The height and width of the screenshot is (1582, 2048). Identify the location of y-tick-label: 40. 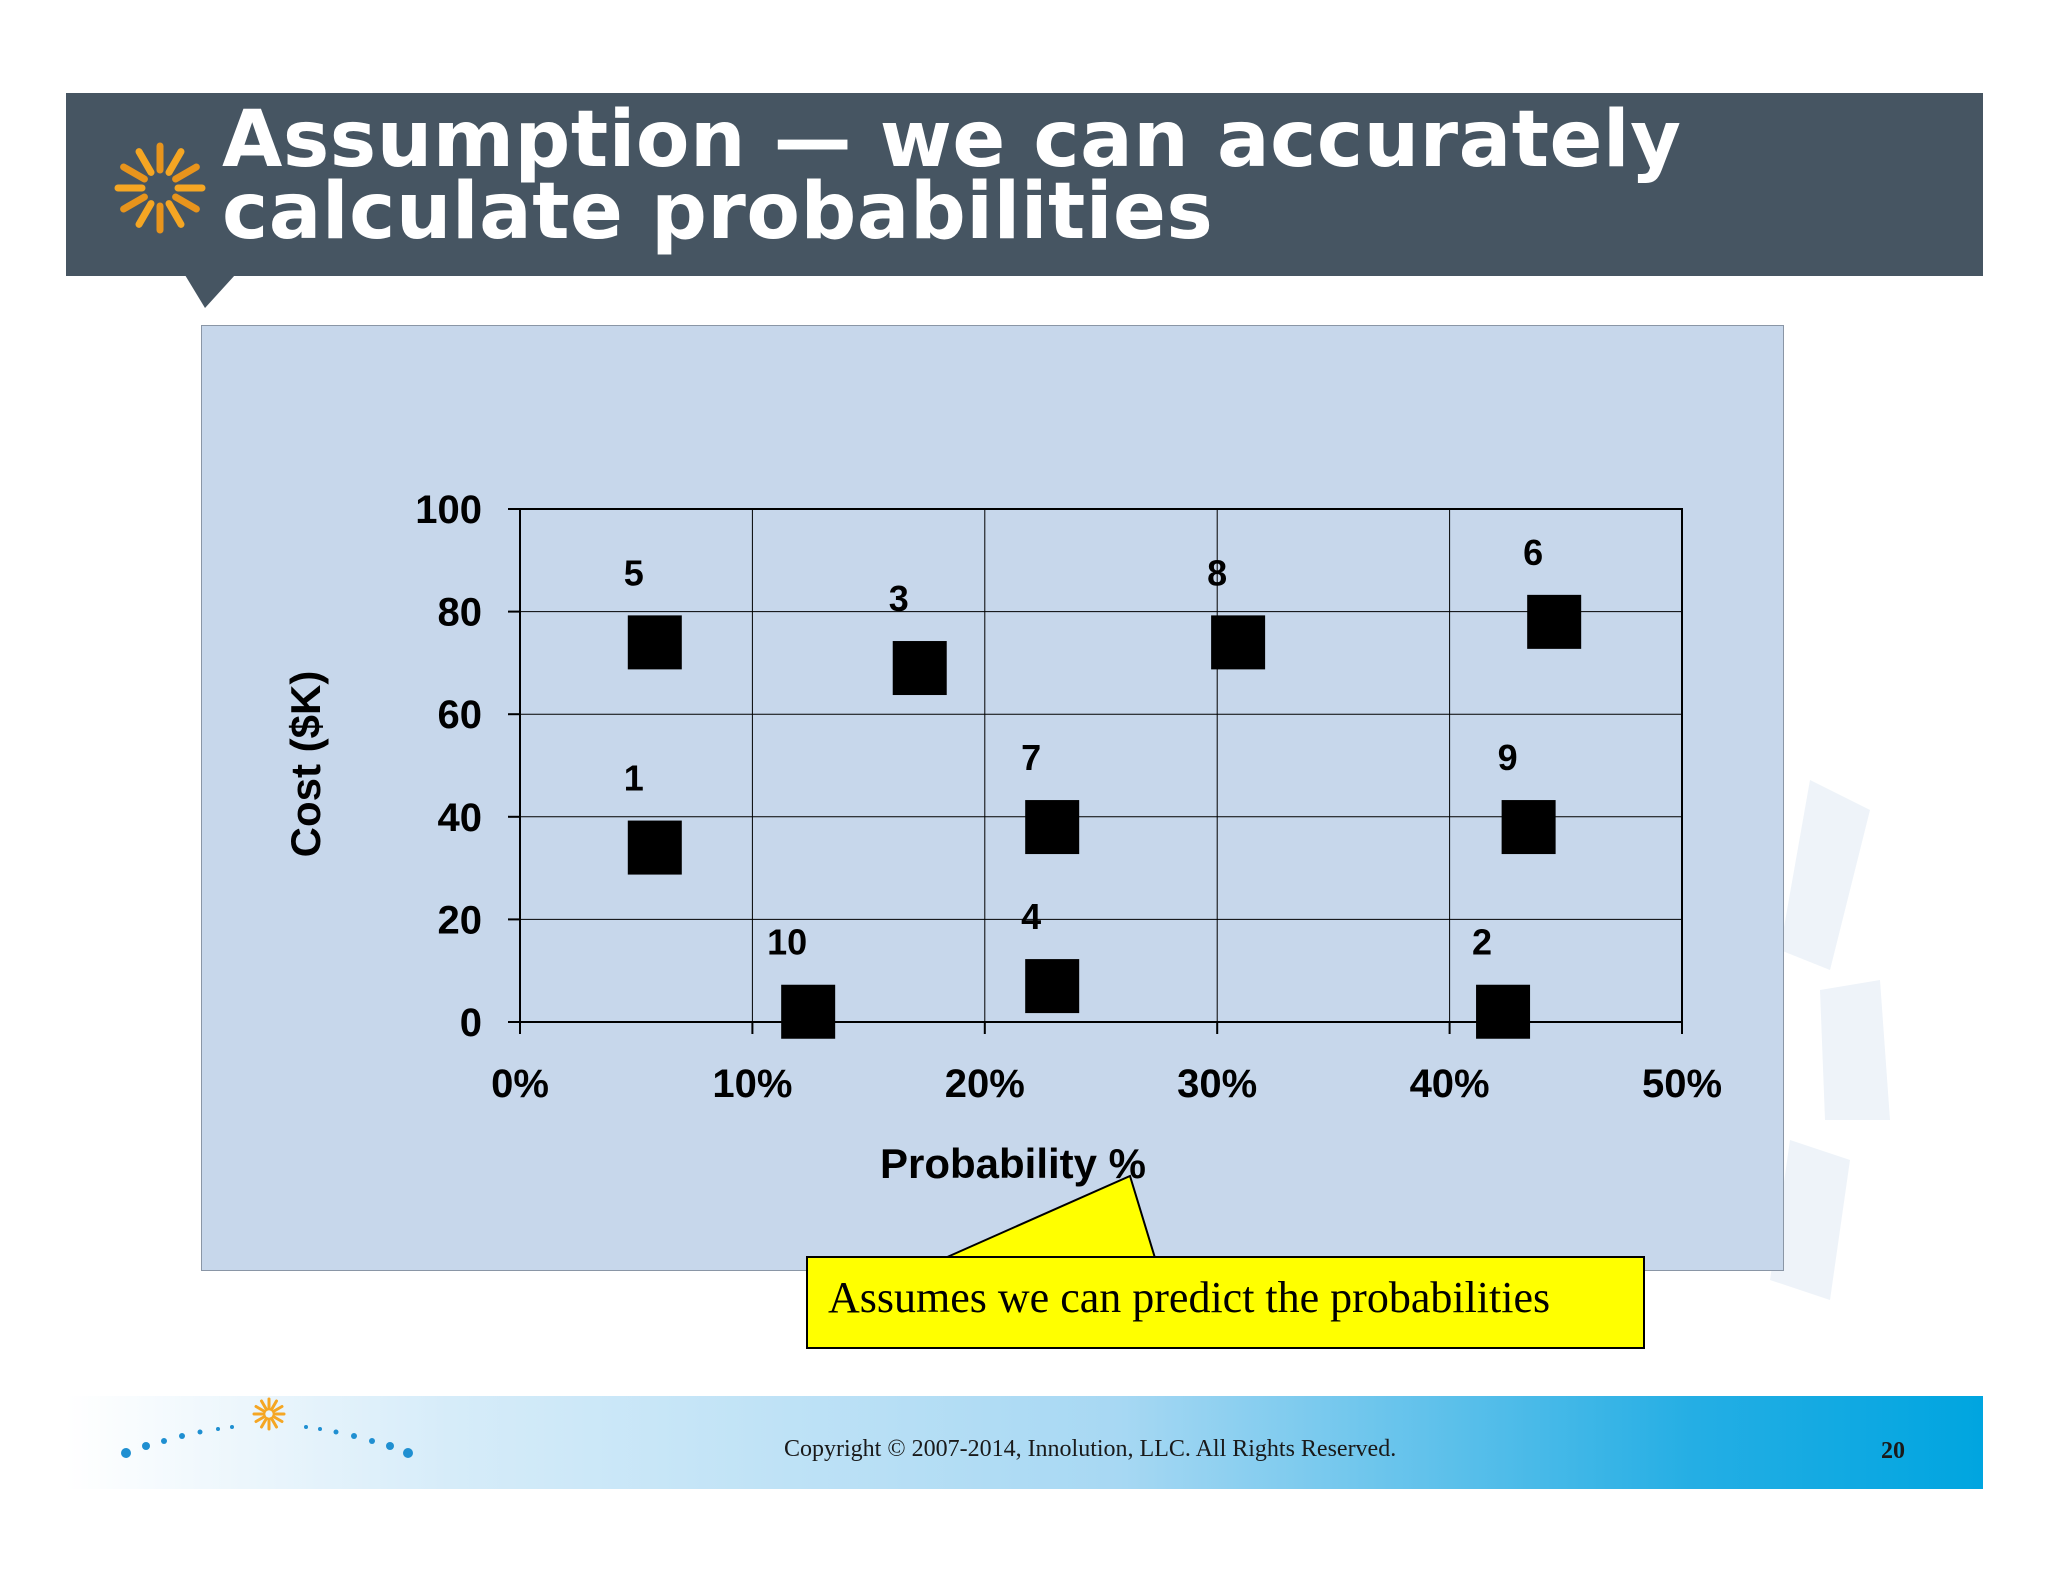
(460, 818).